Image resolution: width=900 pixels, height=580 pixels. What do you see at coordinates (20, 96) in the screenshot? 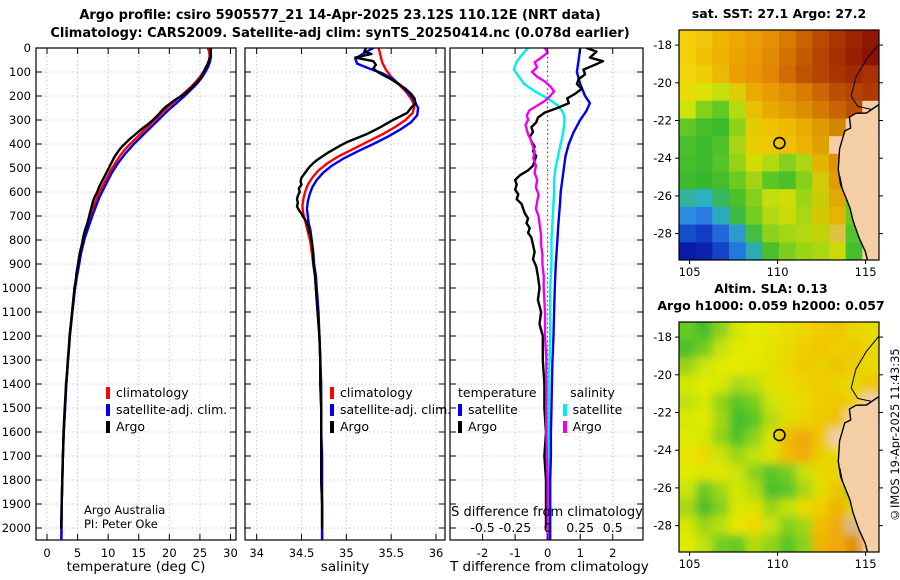
I see `depth-tick-label: 200` at bounding box center [20, 96].